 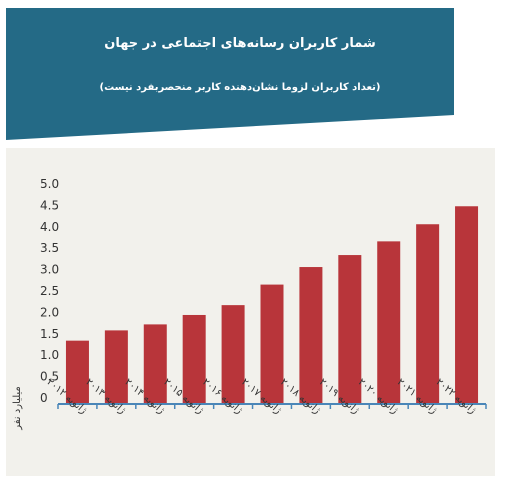 I want to click on y-tick-label: 0, so click(x=44, y=398).